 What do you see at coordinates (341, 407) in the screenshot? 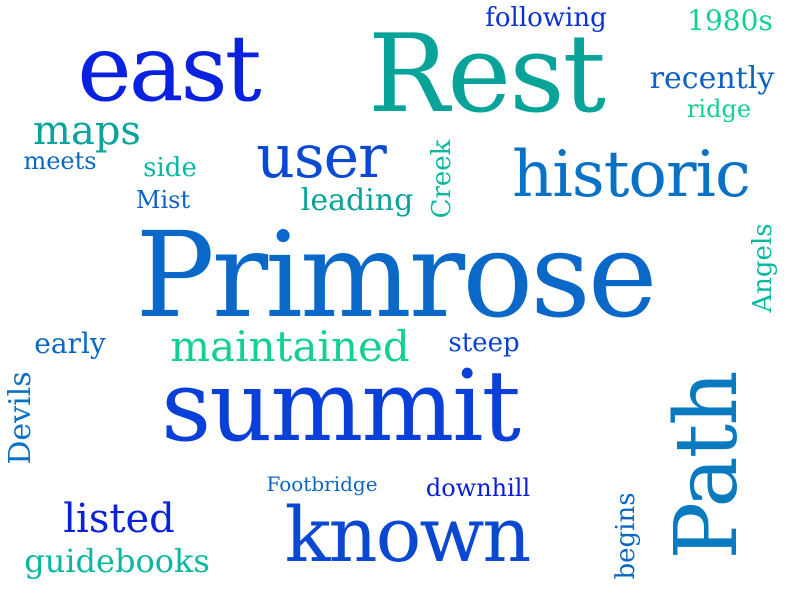
I see `word-summit: summit` at bounding box center [341, 407].